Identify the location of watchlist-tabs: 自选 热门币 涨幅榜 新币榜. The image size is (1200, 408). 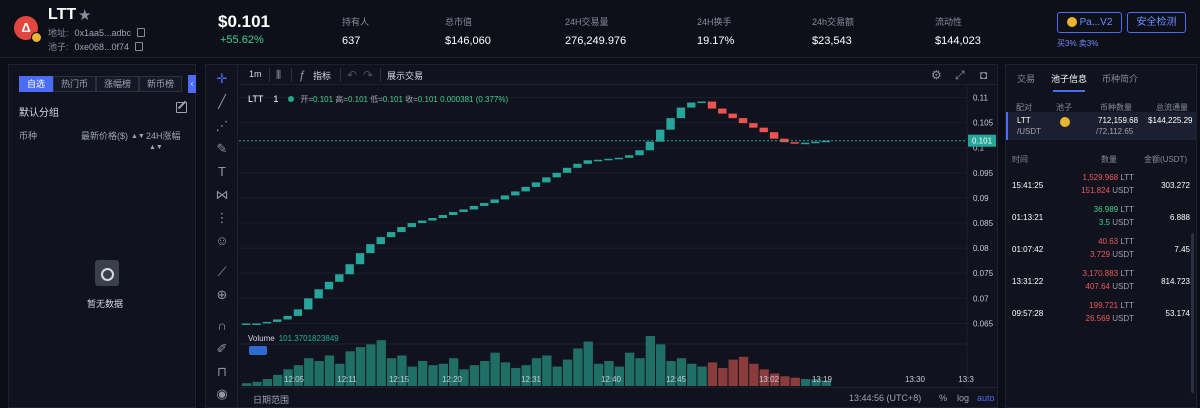
(101, 84).